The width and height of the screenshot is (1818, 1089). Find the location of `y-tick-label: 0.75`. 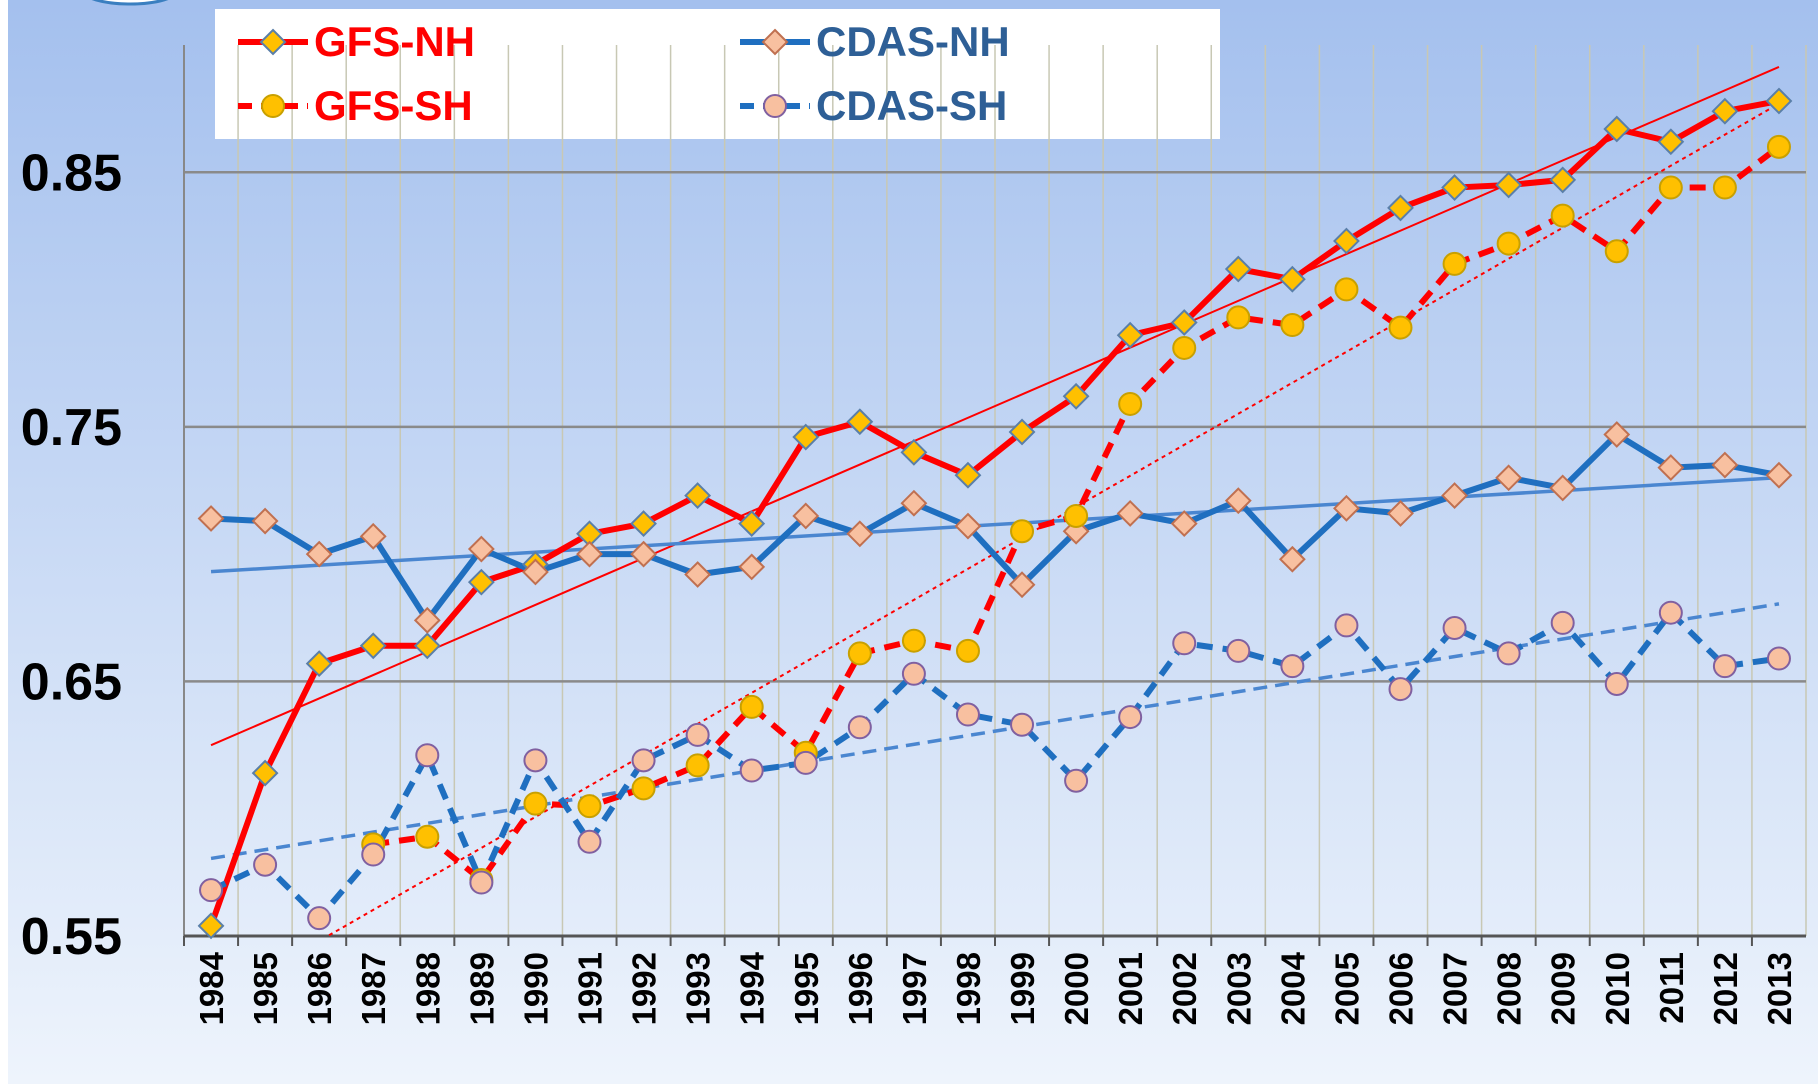

y-tick-label: 0.75 is located at coordinates (71, 428).